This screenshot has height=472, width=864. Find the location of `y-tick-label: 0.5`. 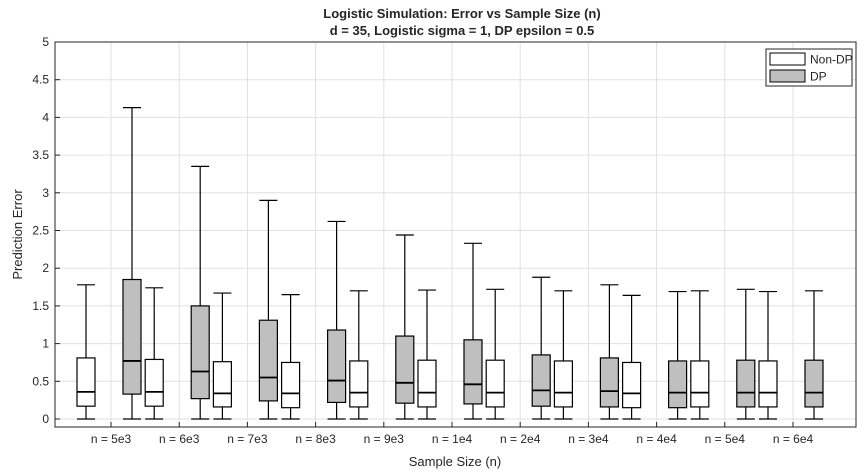

y-tick-label: 0.5 is located at coordinates (40, 381).